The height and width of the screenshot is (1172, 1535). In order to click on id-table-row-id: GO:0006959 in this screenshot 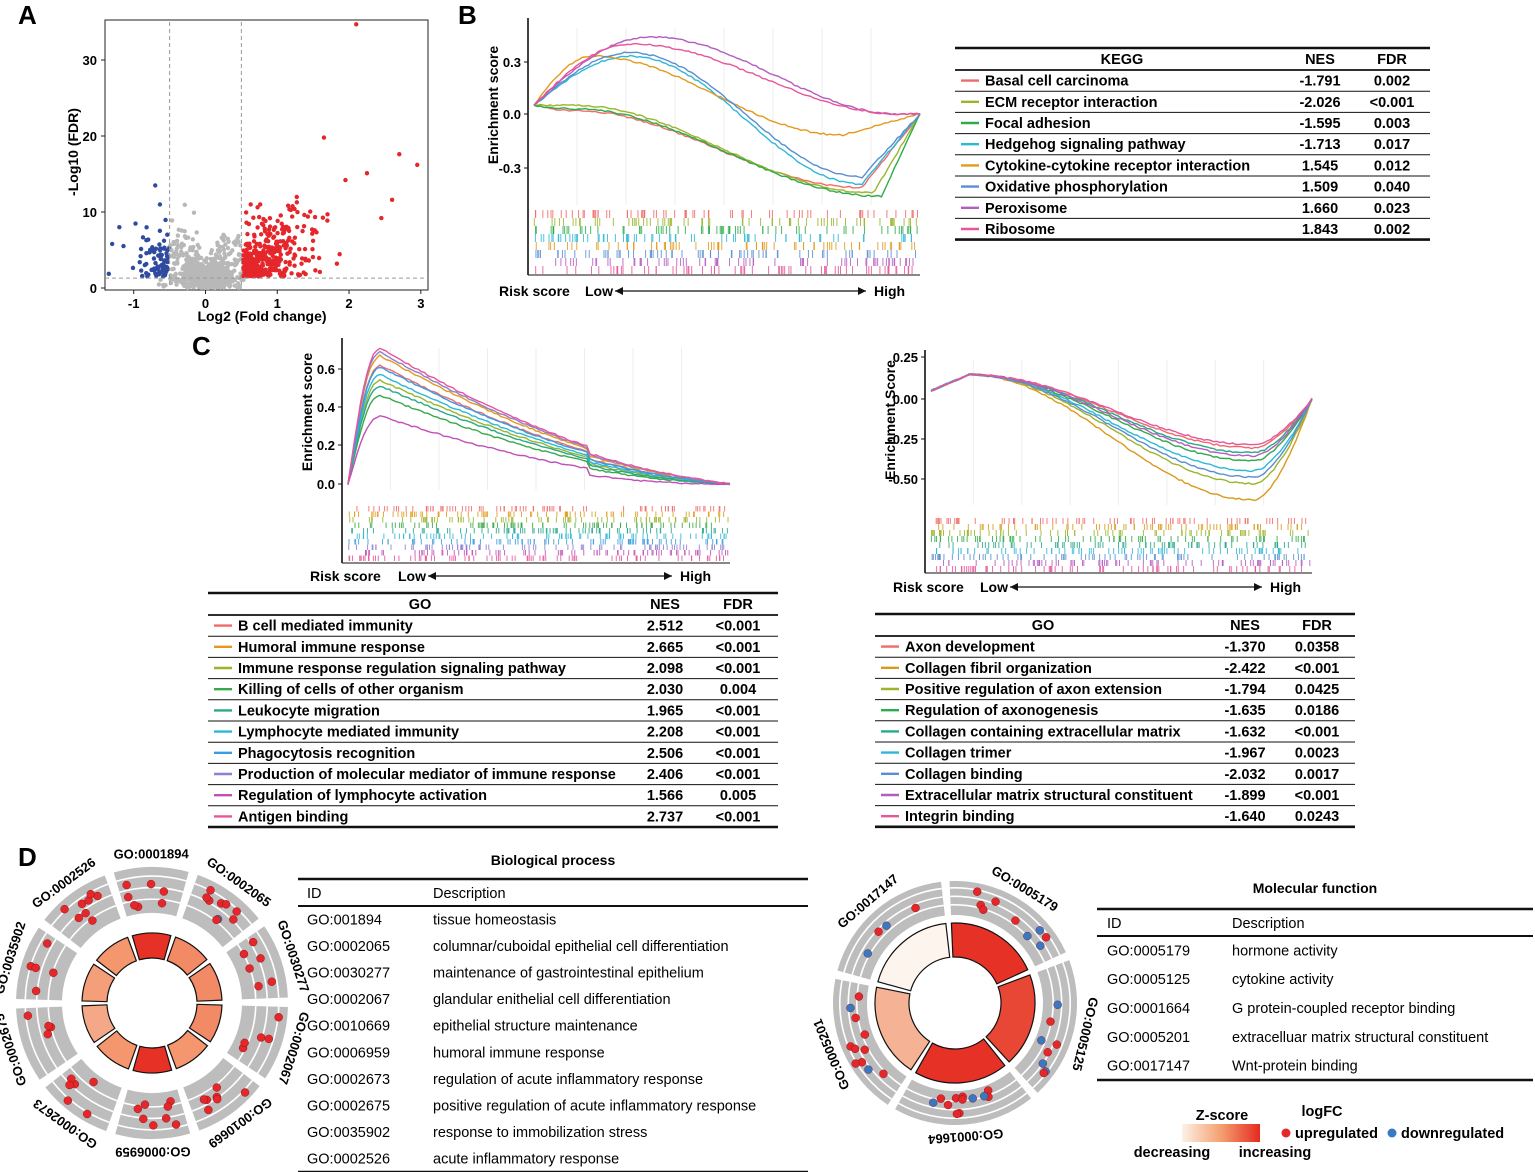, I will do `click(348, 1053)`.